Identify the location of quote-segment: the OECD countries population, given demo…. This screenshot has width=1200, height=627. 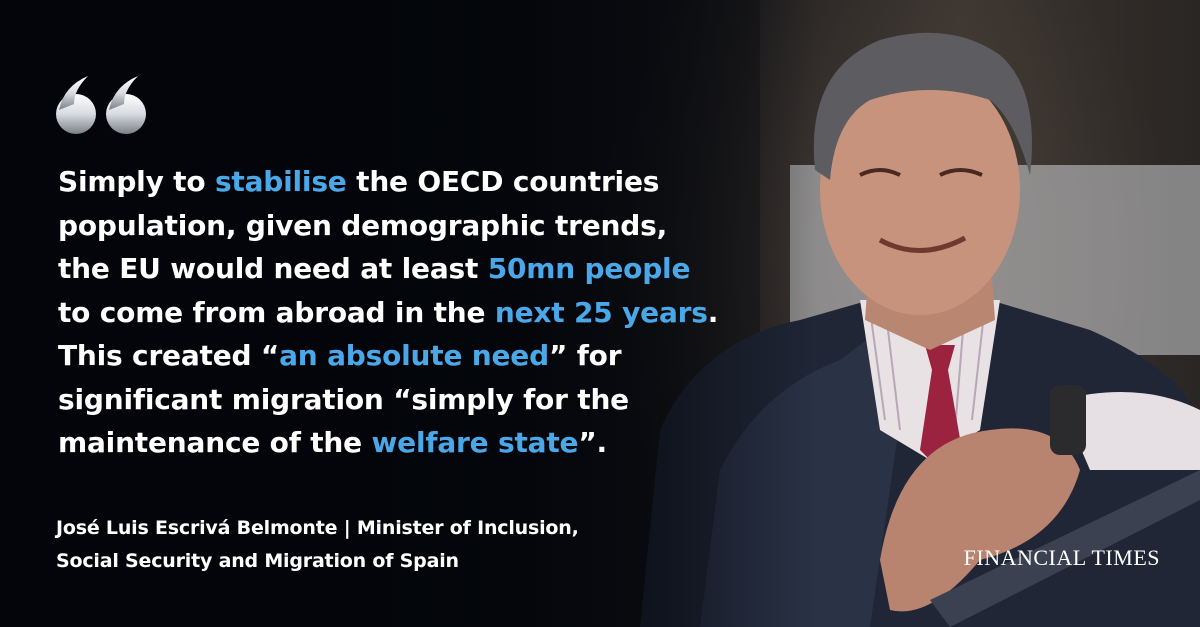
(363, 225).